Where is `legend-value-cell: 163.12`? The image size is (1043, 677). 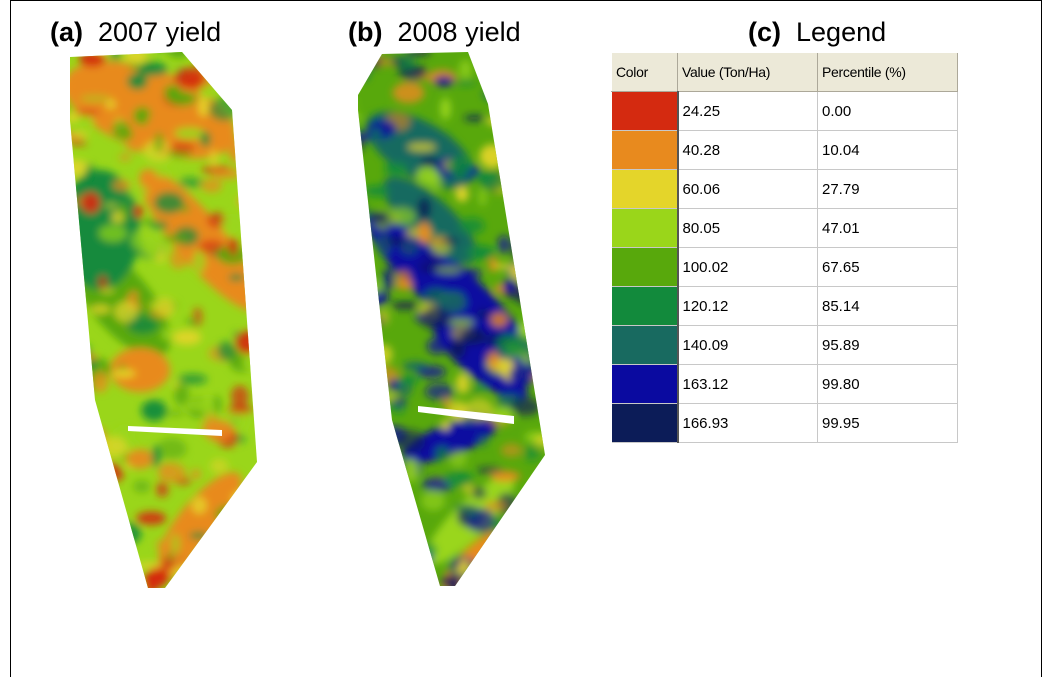 legend-value-cell: 163.12 is located at coordinates (747, 384).